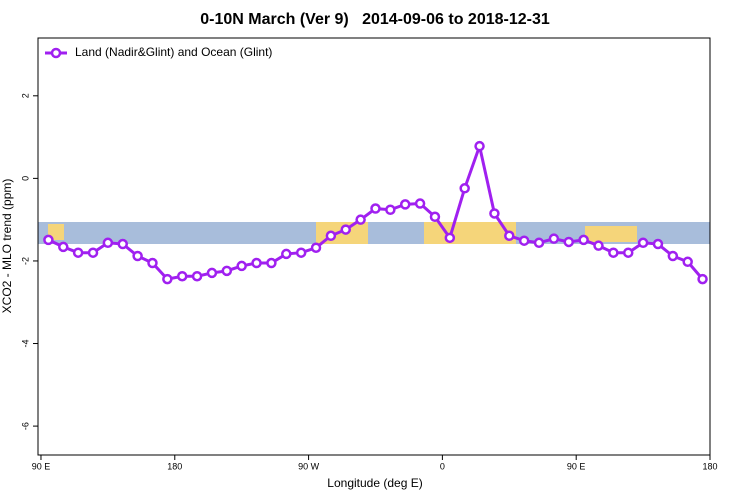 This screenshot has height=500, width=750. Describe the element at coordinates (374, 233) in the screenshot. I see `map-strip` at that location.